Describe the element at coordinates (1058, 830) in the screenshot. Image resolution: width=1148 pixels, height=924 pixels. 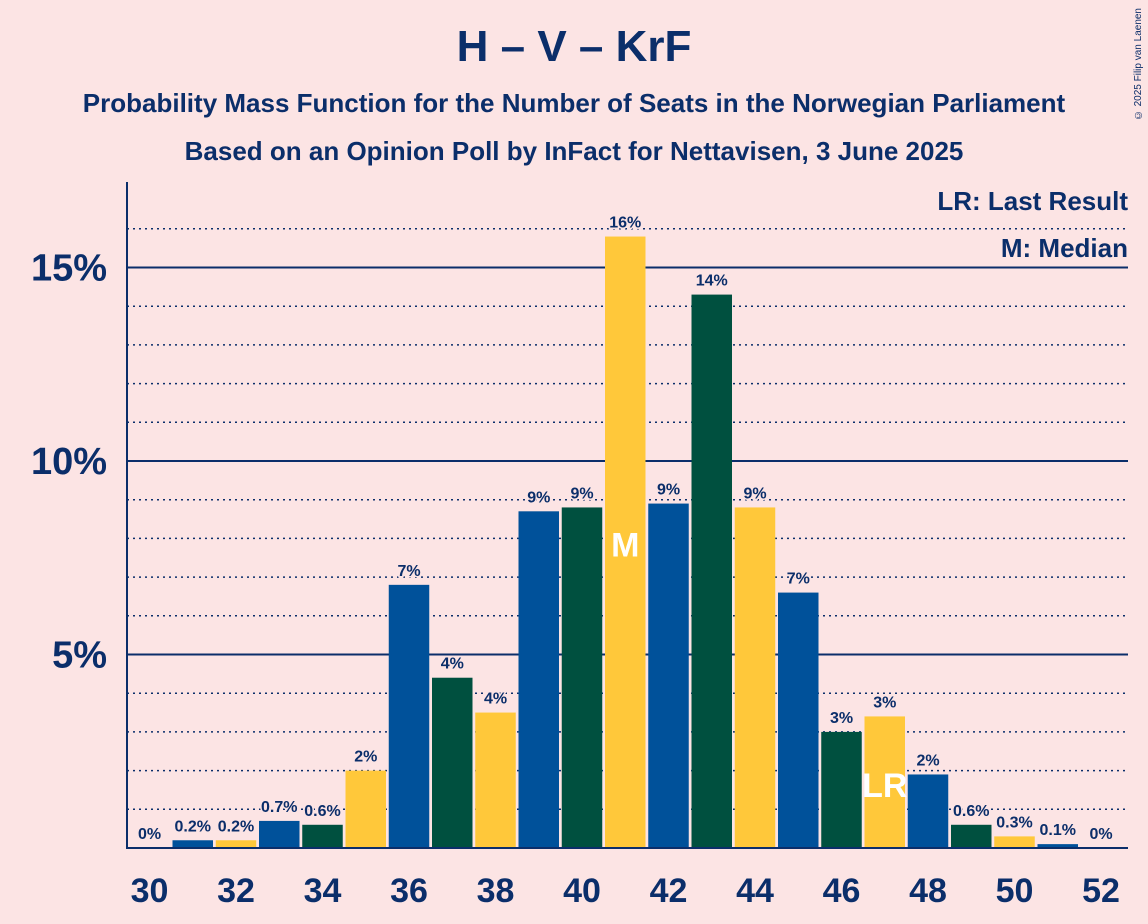
I see `value-label-51: 0.1%` at that location.